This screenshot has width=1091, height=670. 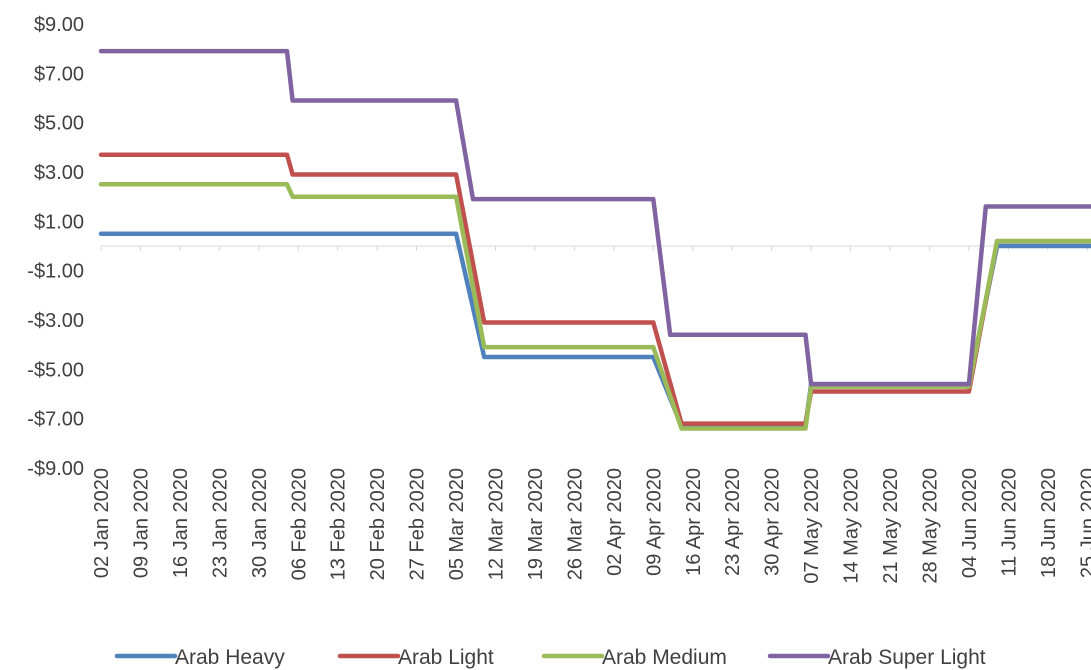 I want to click on y-tick-label: -$5.00, so click(x=55, y=370).